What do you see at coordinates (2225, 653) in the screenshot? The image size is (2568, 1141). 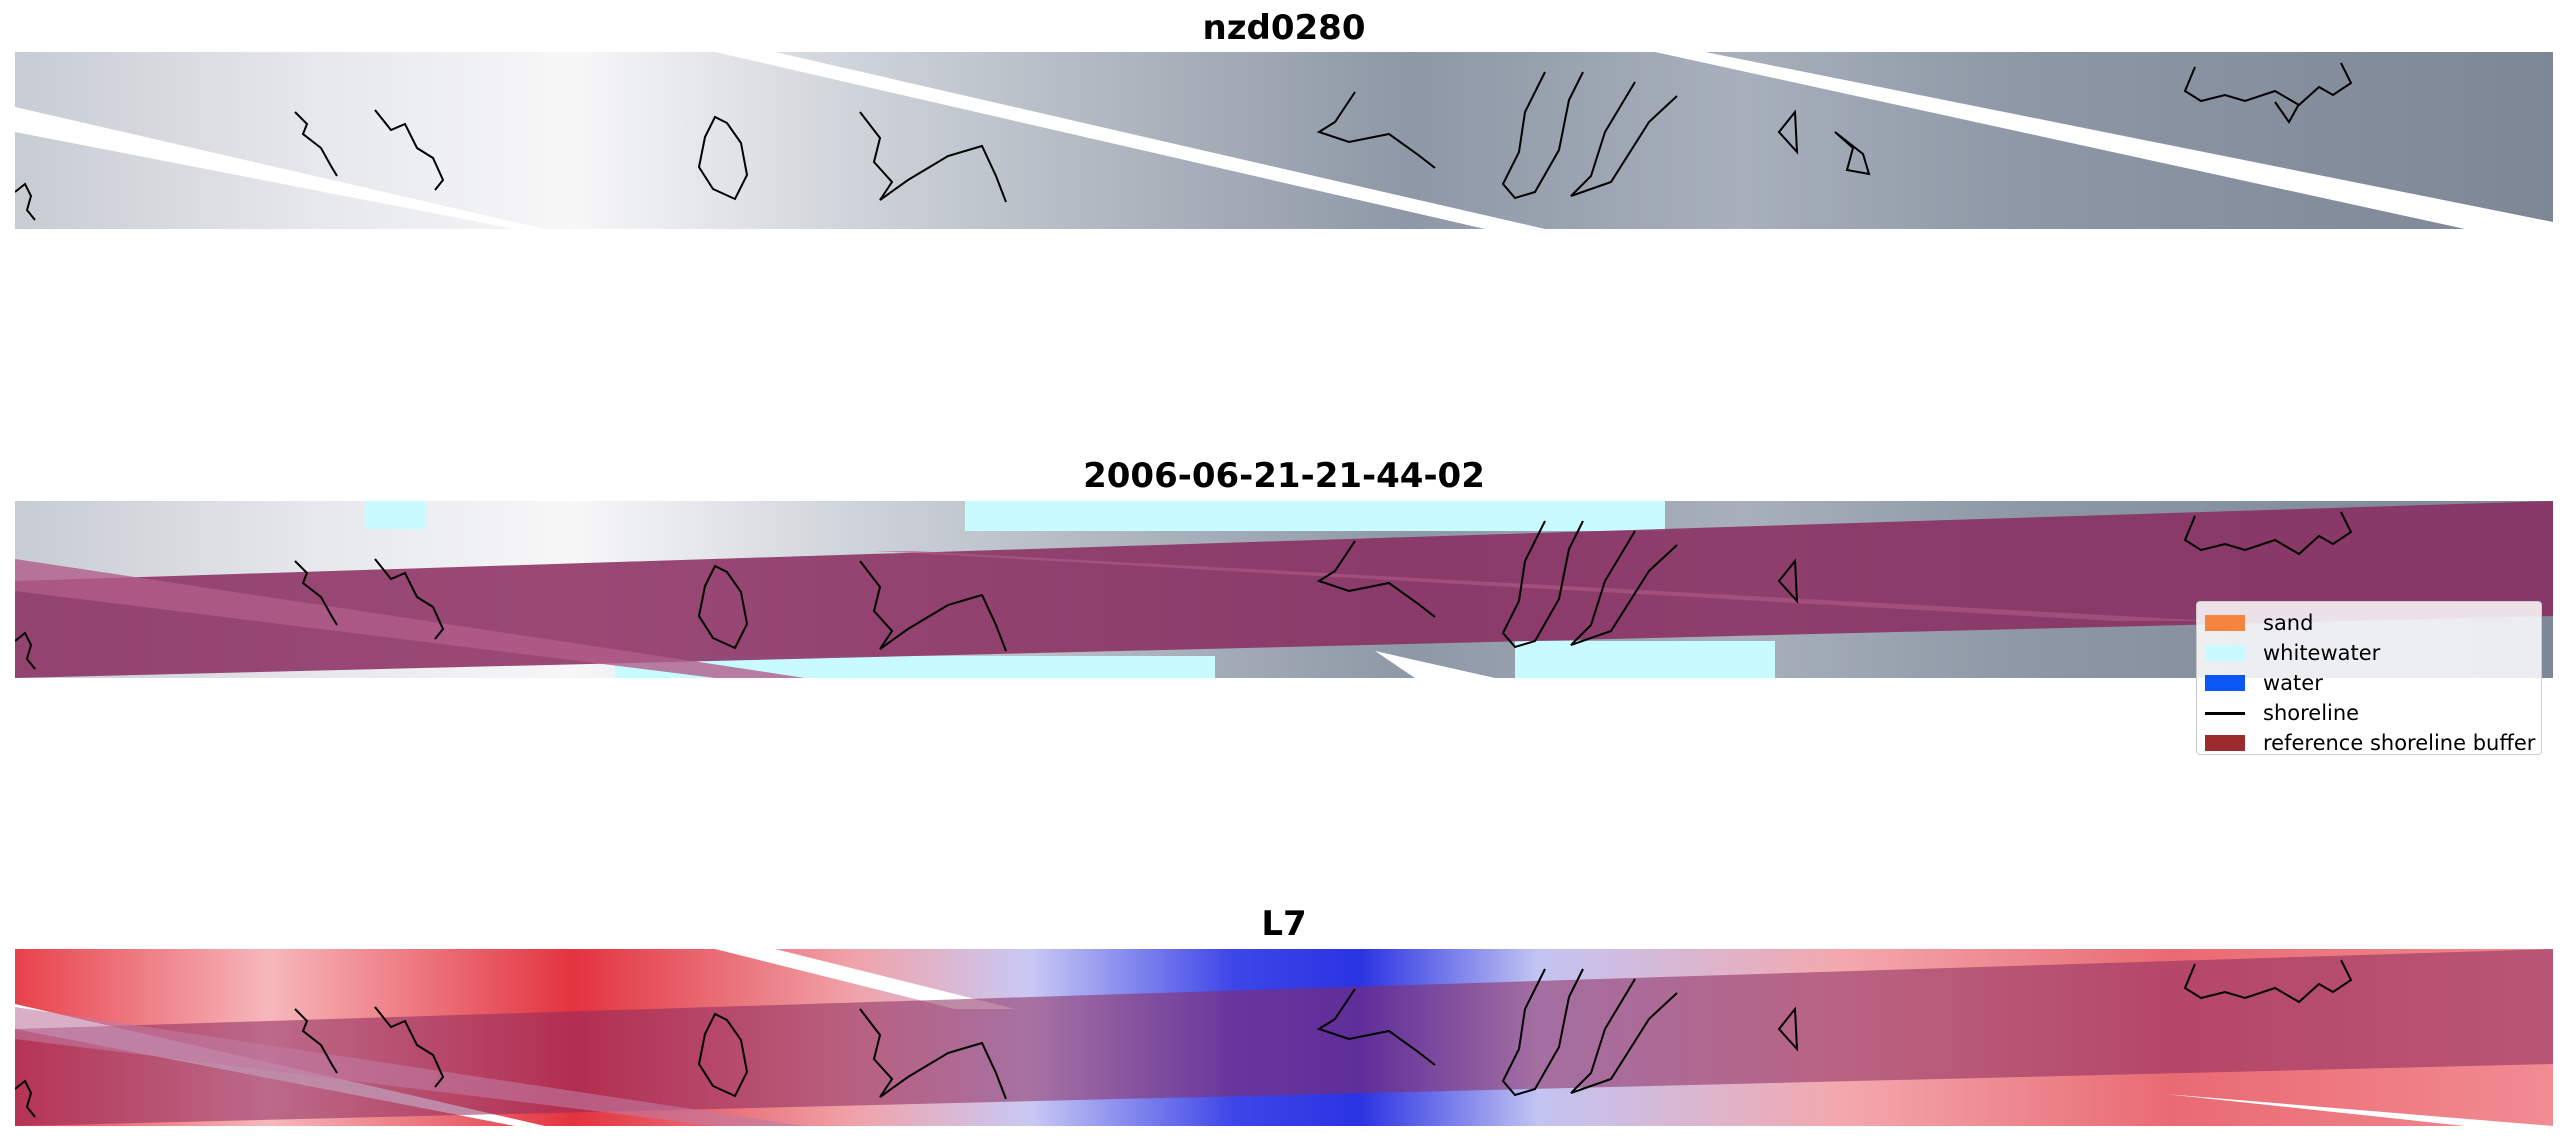 I see `legend-swatch-whitewater` at bounding box center [2225, 653].